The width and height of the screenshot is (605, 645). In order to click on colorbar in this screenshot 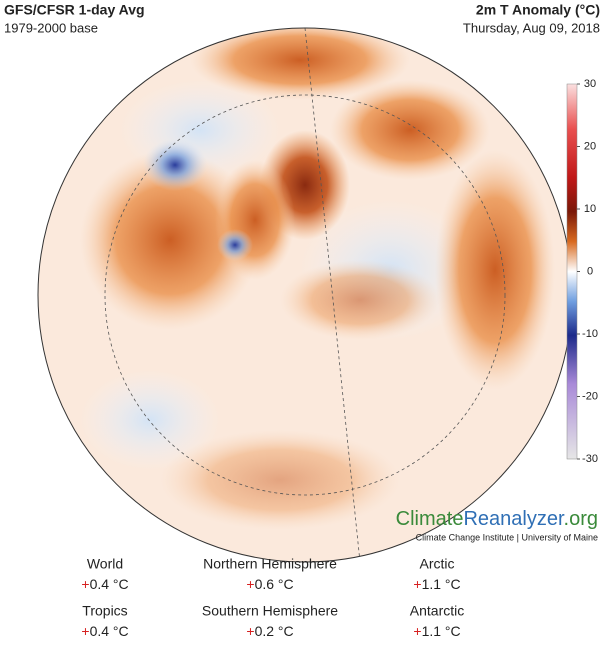, I will do `click(572, 271)`.